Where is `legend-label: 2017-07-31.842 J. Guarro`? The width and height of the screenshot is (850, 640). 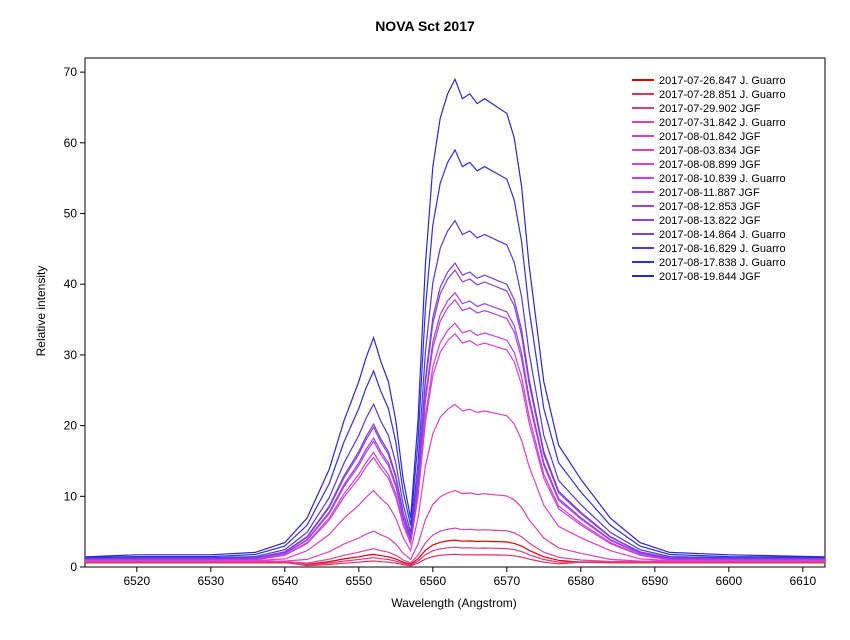
legend-label: 2017-07-31.842 J. Guarro is located at coordinates (722, 123).